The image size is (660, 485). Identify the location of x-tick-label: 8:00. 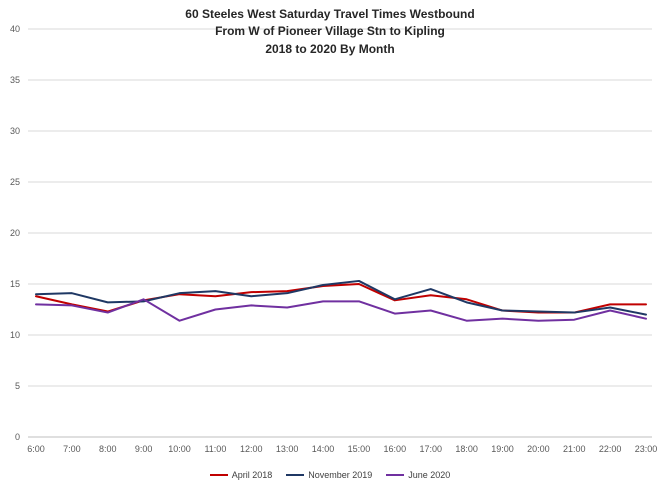
(108, 449).